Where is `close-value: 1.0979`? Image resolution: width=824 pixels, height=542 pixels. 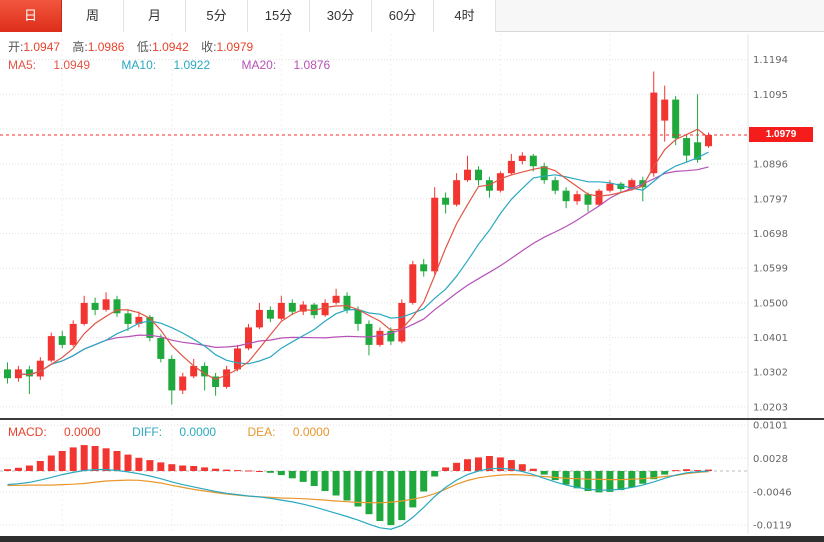
close-value: 1.0979 is located at coordinates (235, 47).